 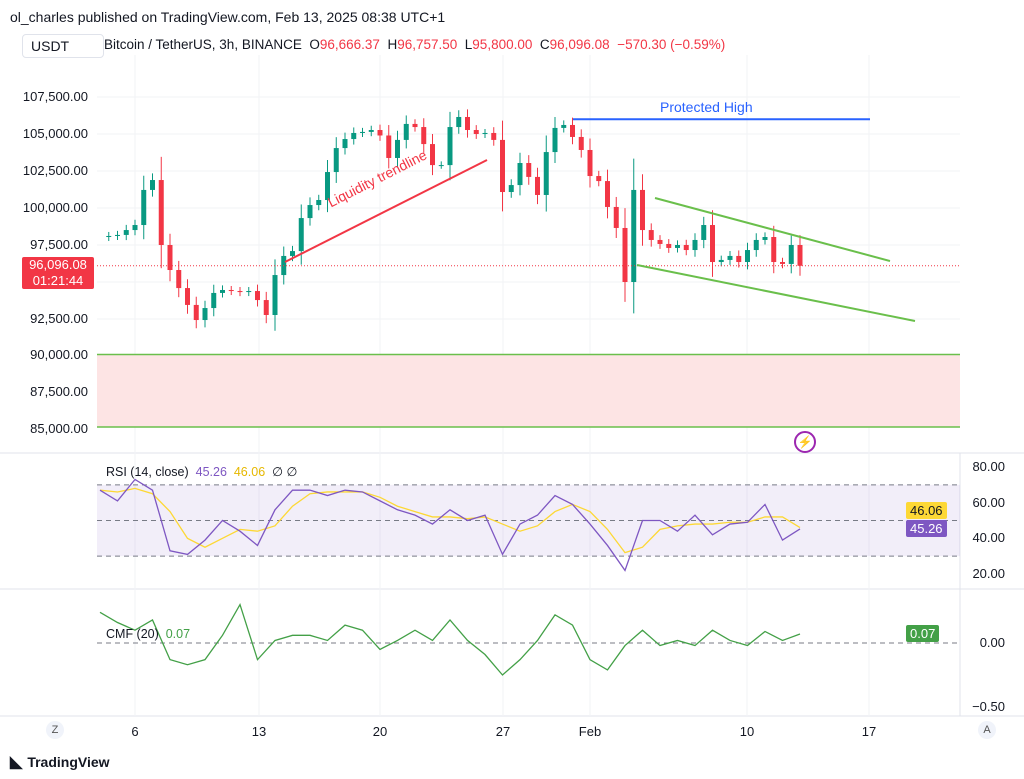 What do you see at coordinates (58, 280) in the screenshot?
I see `bar-countdown: 01:21:44` at bounding box center [58, 280].